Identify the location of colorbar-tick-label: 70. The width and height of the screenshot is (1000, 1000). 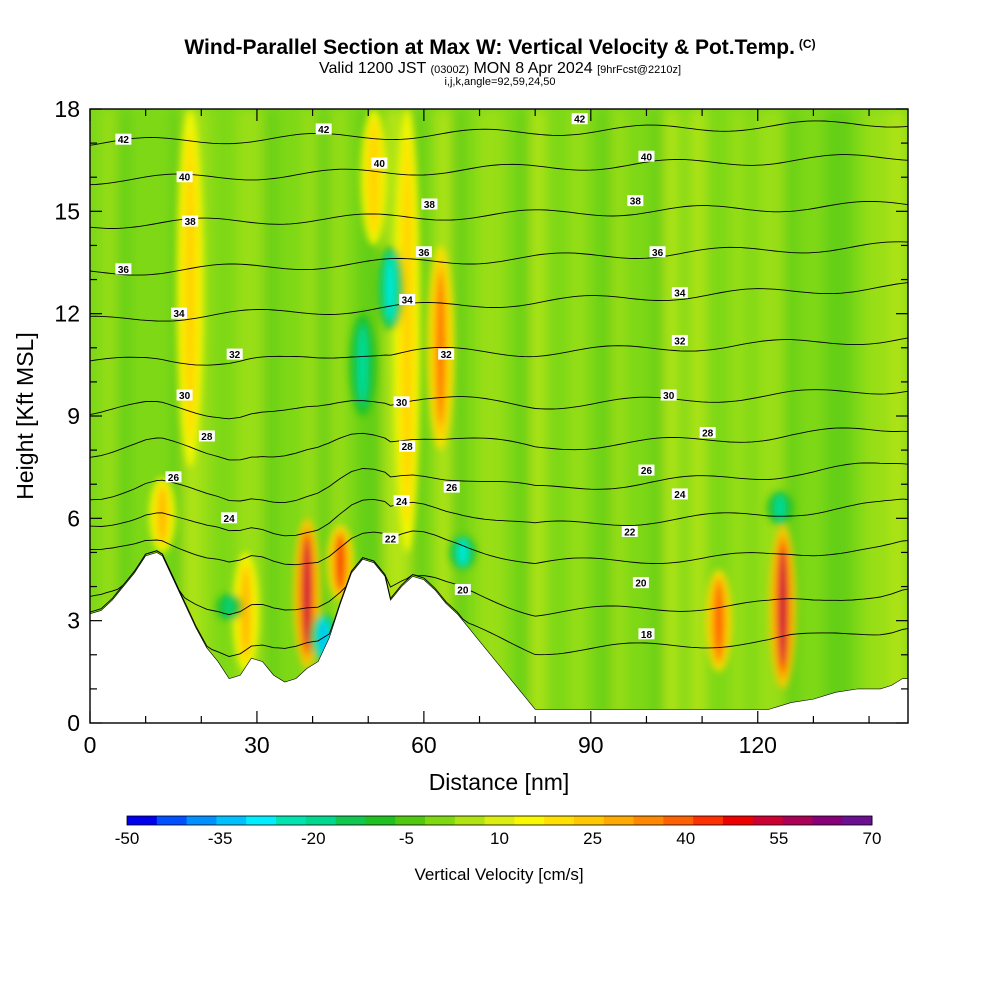
(872, 838).